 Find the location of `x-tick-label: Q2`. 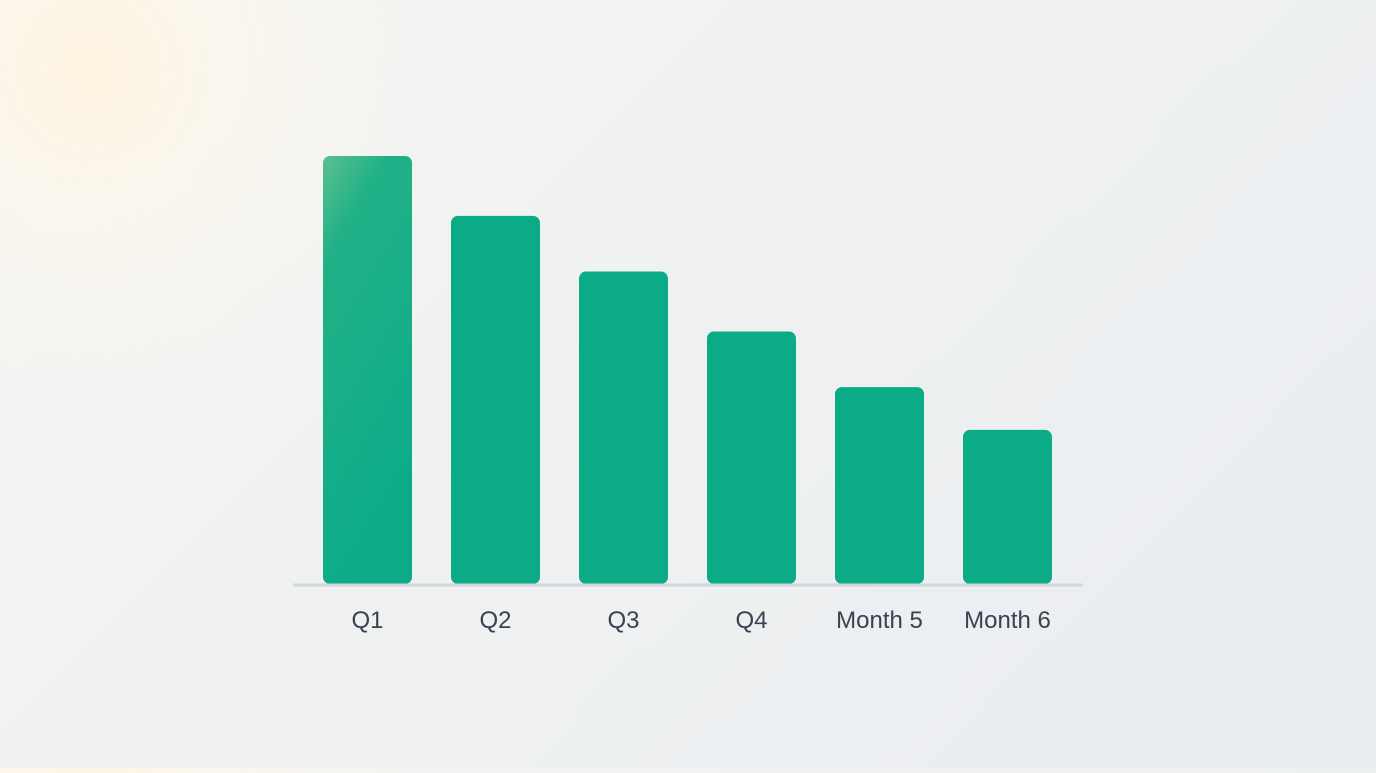

x-tick-label: Q2 is located at coordinates (495, 620).